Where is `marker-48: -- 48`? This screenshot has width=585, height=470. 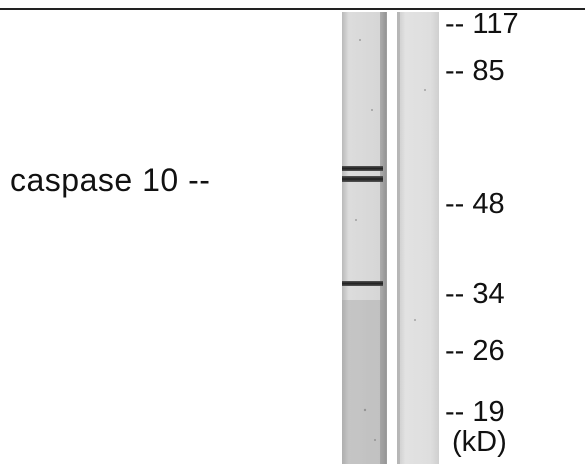 marker-48: -- 48 is located at coordinates (475, 204).